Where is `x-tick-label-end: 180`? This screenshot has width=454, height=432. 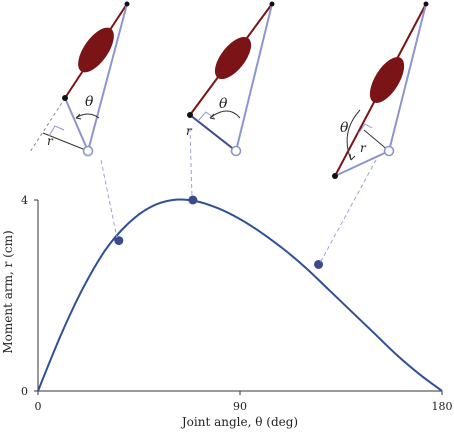 x-tick-label-end: 180 is located at coordinates (442, 406).